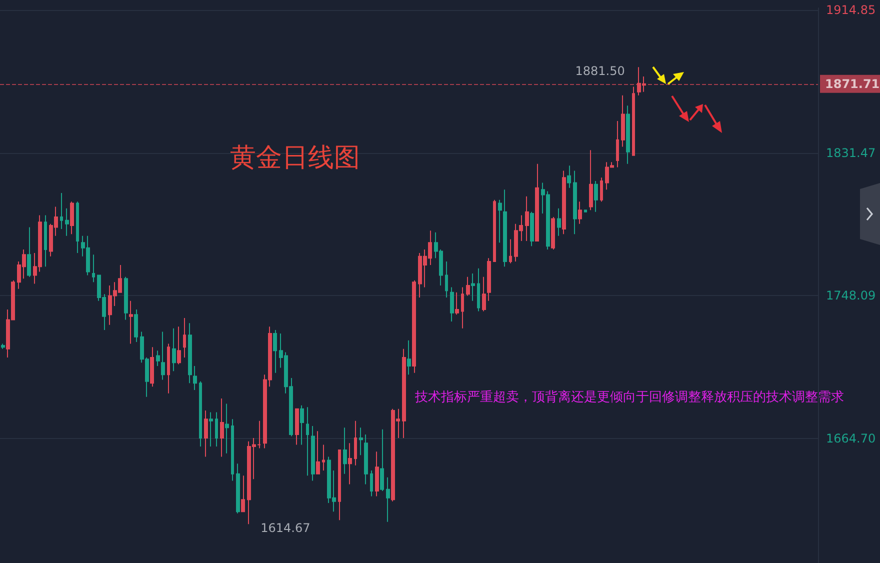 The image size is (880, 563). I want to click on y-tick-label: 1664.70, so click(851, 438).